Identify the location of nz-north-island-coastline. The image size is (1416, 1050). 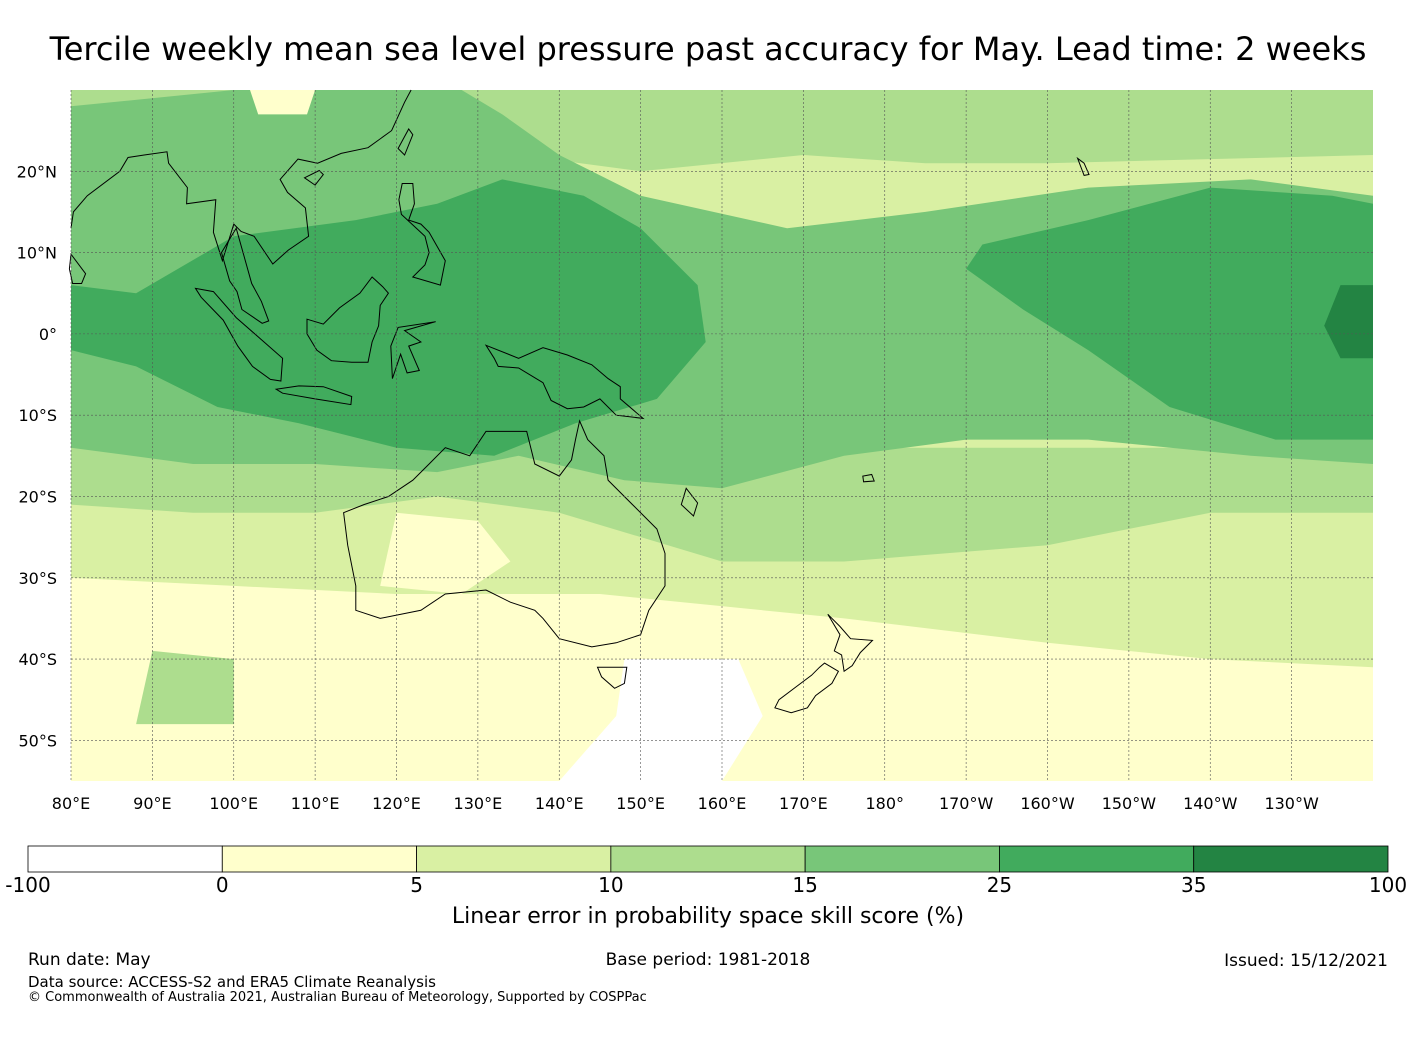
(850, 643).